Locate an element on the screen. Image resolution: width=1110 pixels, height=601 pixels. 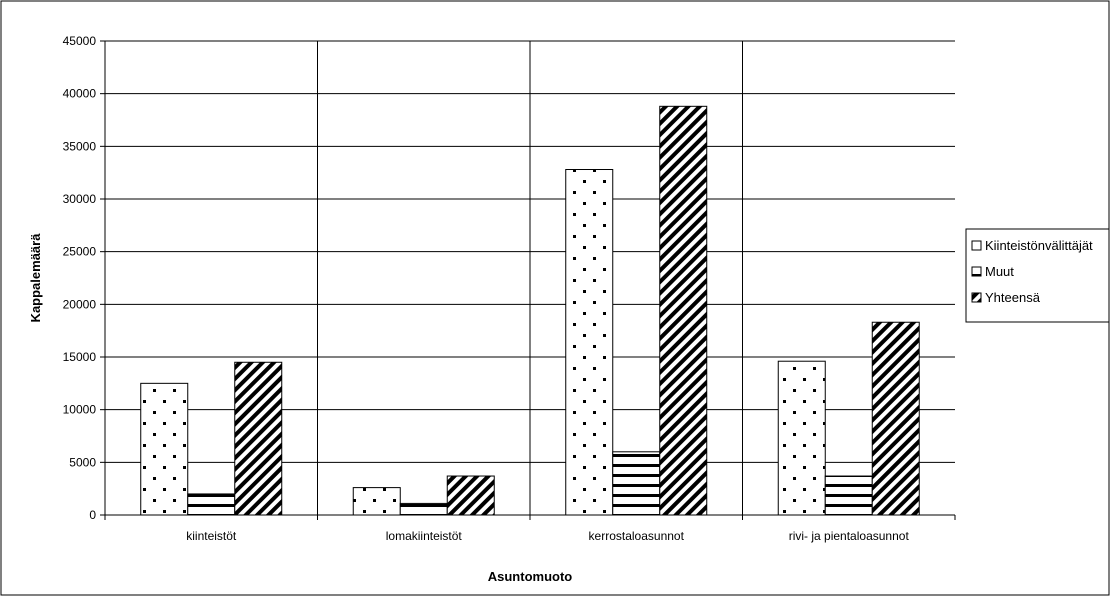
legend-label: Muut is located at coordinates (999, 271).